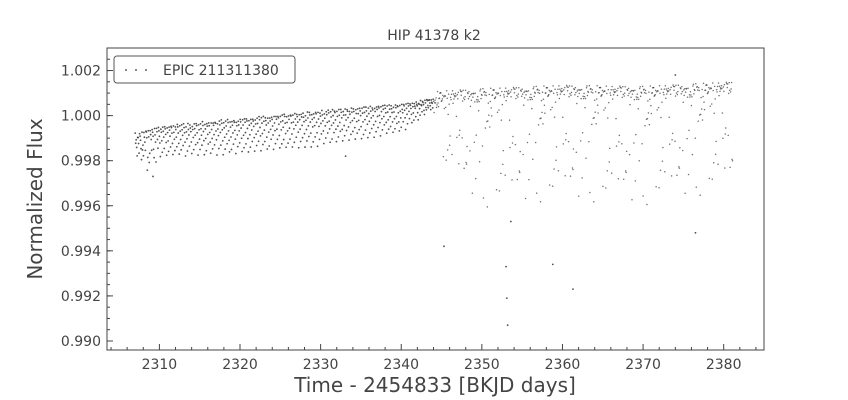 Image resolution: width=848 pixels, height=400 pixels. What do you see at coordinates (81, 252) in the screenshot?
I see `y-tick-label: 0.994` at bounding box center [81, 252].